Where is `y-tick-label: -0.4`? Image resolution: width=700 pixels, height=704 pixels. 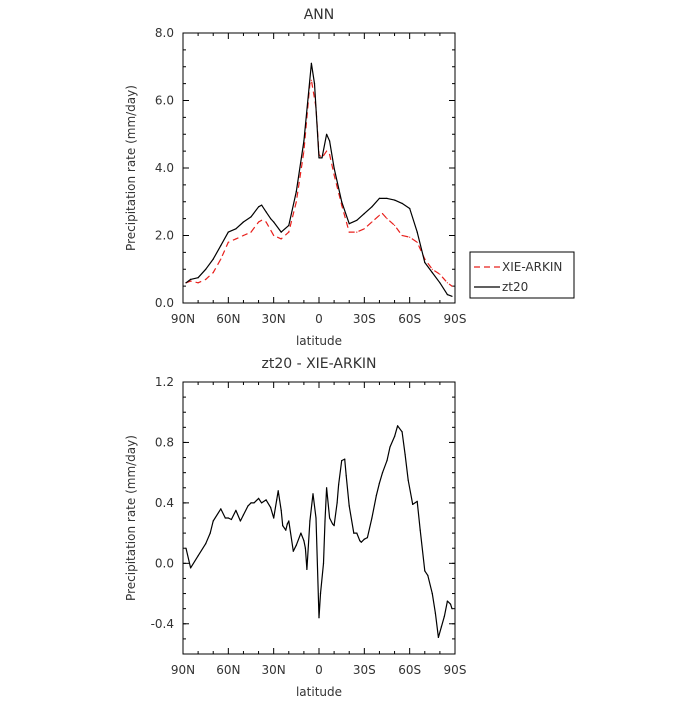 y-tick-label: -0.4 is located at coordinates (162, 624).